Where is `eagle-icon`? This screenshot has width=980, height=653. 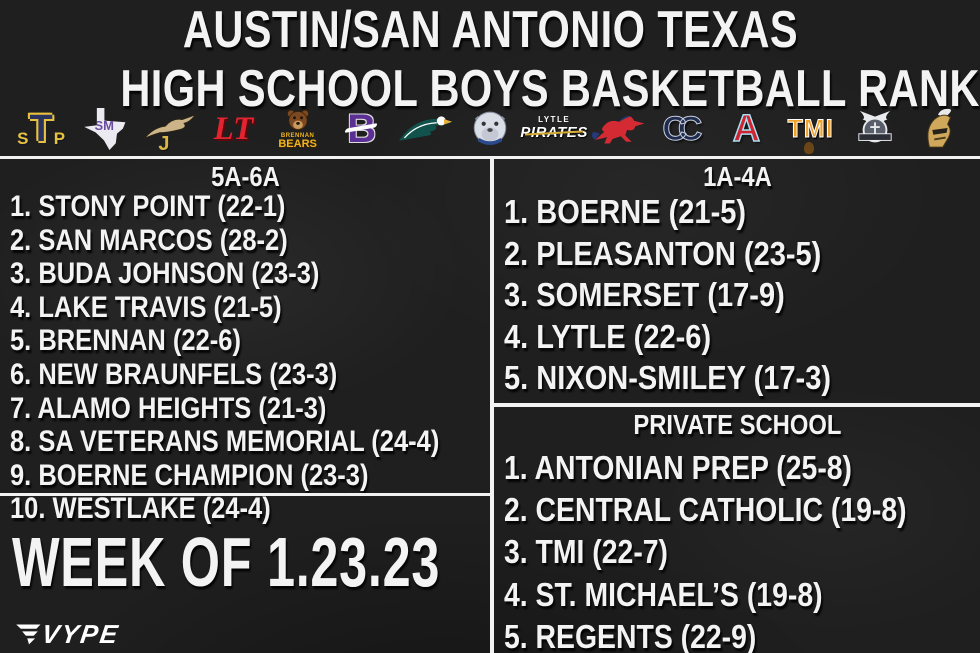
eagle-icon is located at coordinates (425, 128).